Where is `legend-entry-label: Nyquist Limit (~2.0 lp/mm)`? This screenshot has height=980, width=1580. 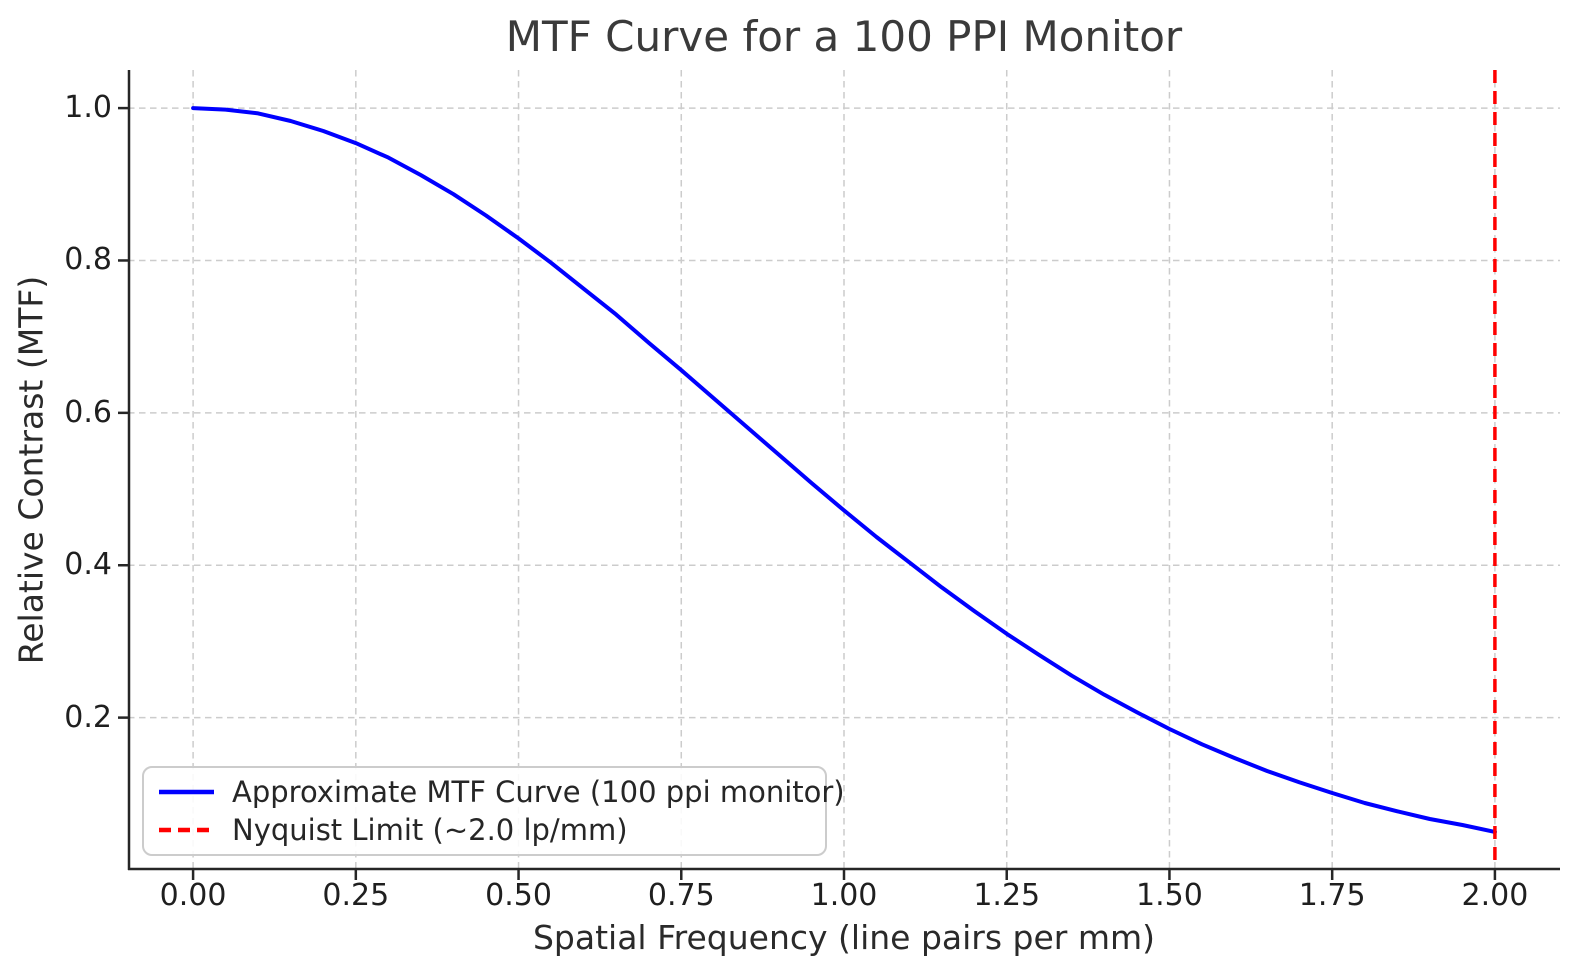
legend-entry-label: Nyquist Limit (~2.0 lp/mm) is located at coordinates (430, 830).